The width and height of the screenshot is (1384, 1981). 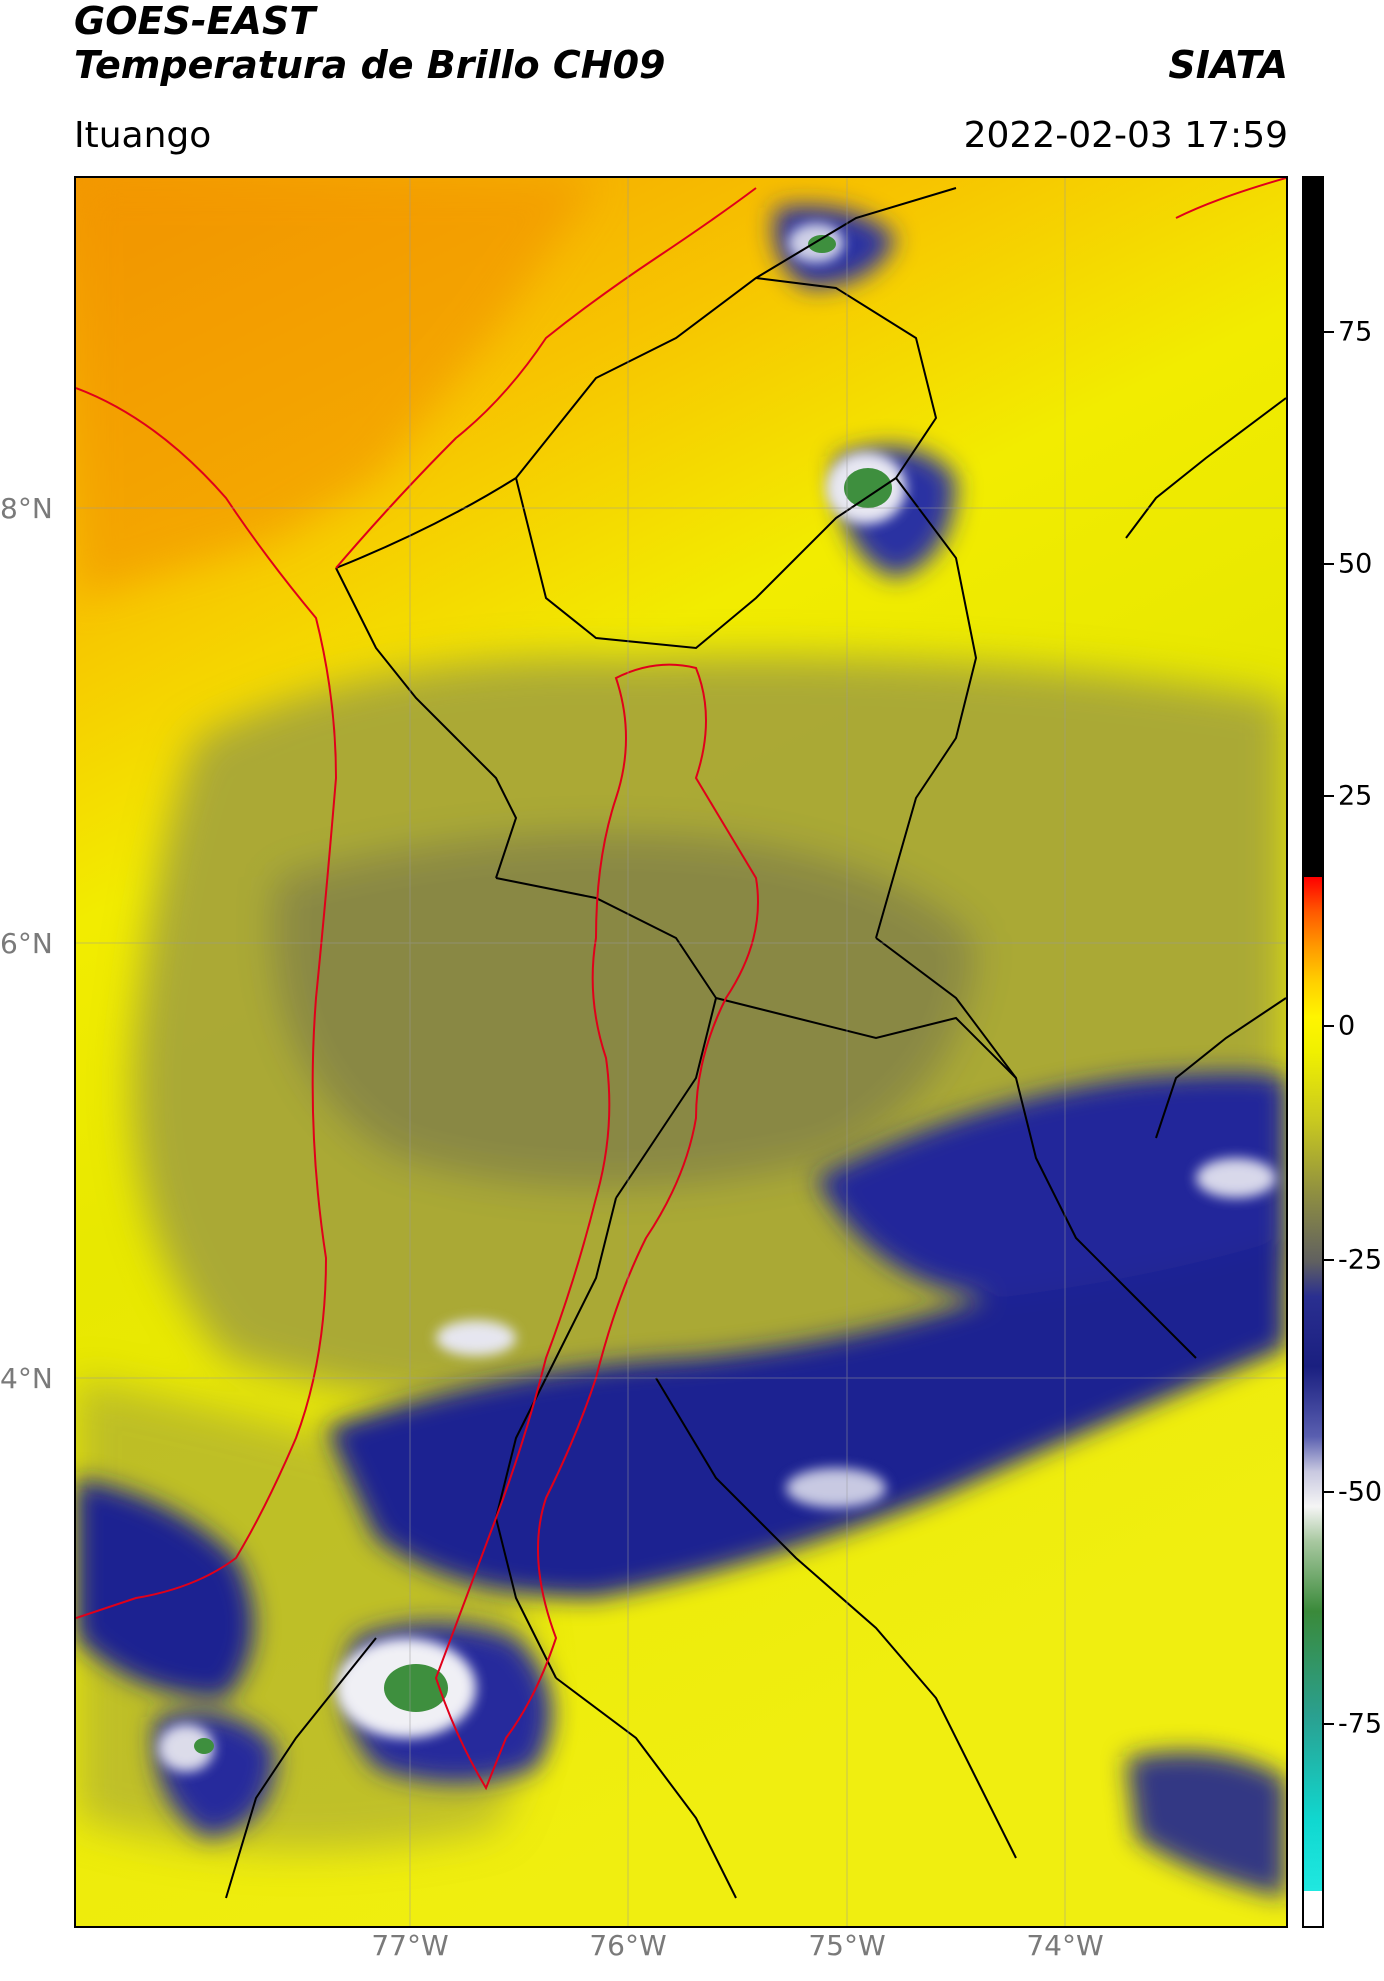 What do you see at coordinates (26, 1378) in the screenshot?
I see `lat-label-4n: 4°N` at bounding box center [26, 1378].